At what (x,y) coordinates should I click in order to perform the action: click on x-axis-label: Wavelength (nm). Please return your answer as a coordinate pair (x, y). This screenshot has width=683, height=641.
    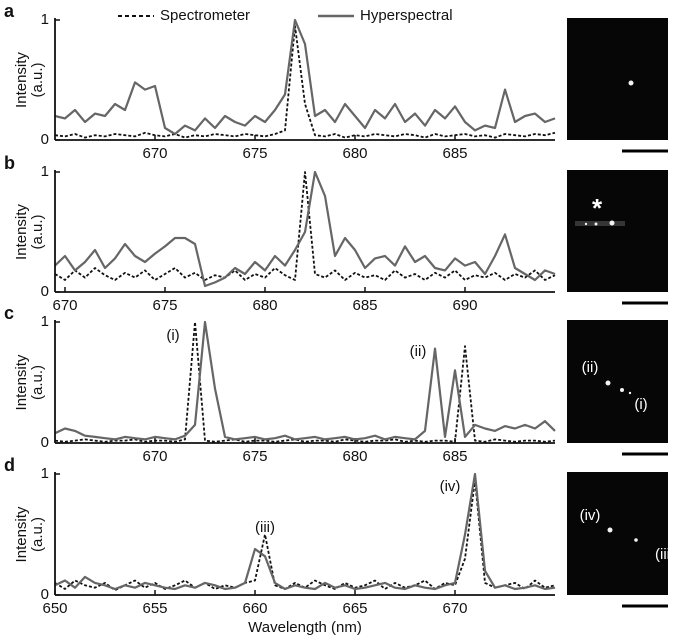
    Looking at the image, I should click on (305, 627).